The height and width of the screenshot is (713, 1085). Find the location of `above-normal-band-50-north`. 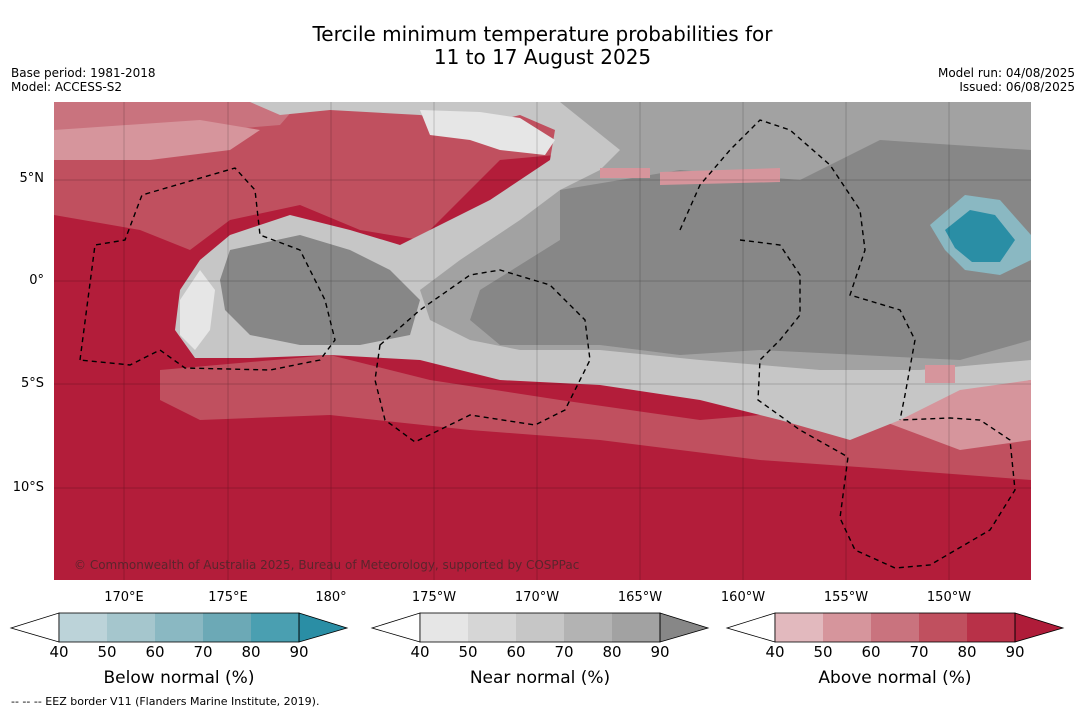

above-normal-band-50-north is located at coordinates (157, 140).